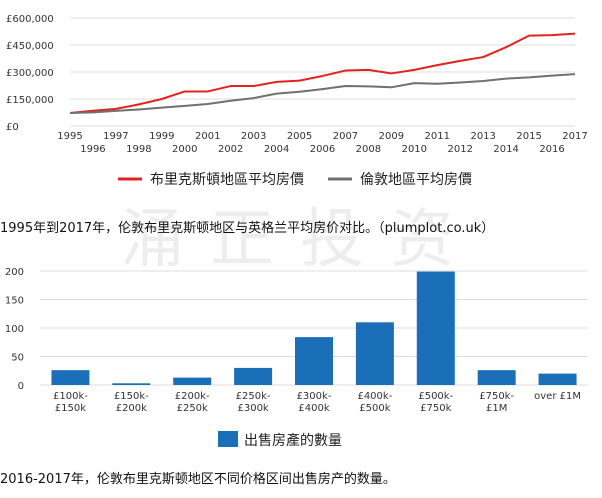 Image resolution: width=602 pixels, height=498 pixels. I want to click on legend-swatch-count, so click(228, 439).